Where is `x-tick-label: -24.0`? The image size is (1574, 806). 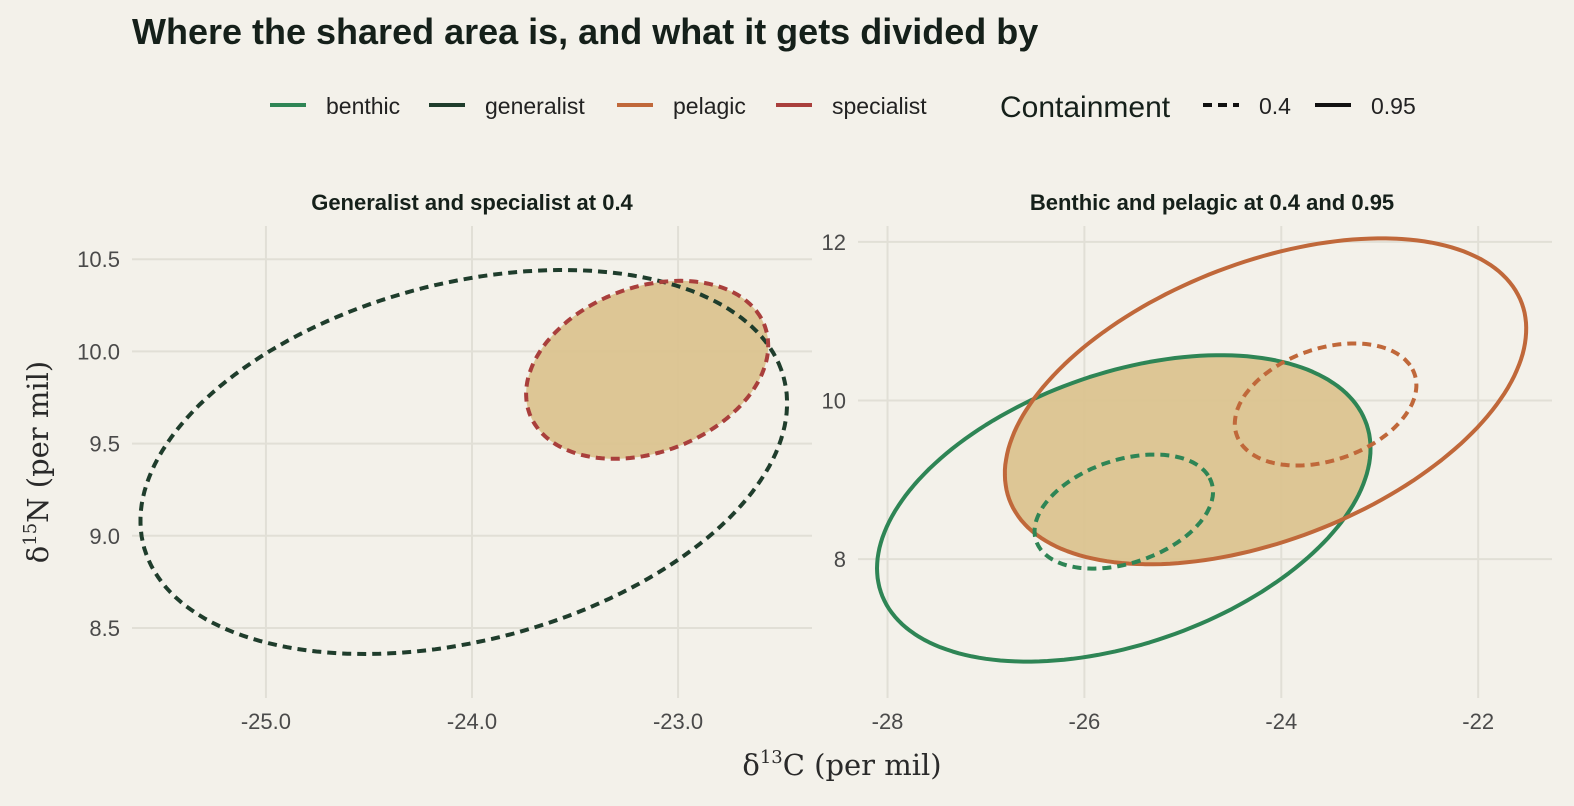
x-tick-label: -24.0 is located at coordinates (472, 721).